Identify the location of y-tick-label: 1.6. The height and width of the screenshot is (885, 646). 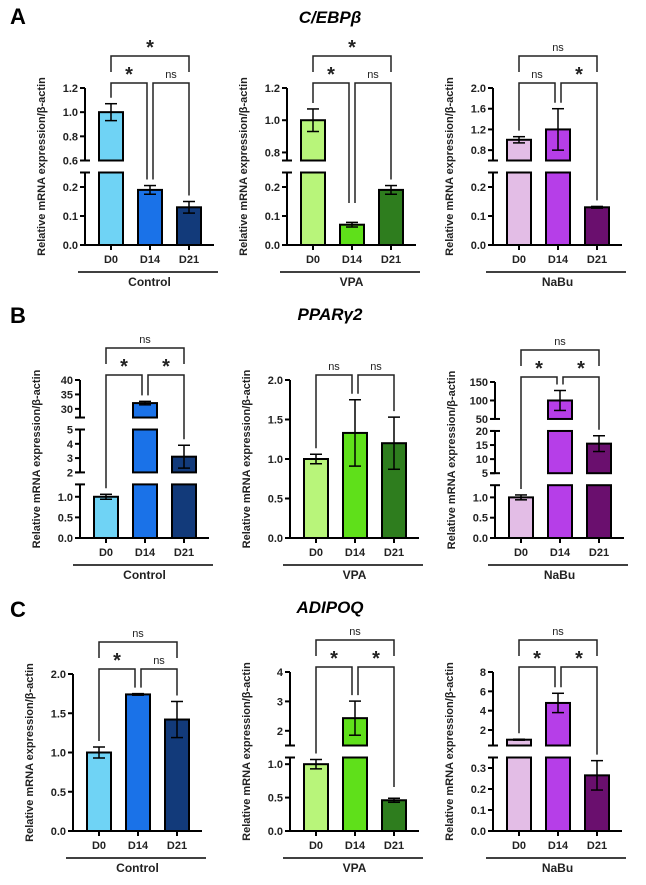
(478, 110).